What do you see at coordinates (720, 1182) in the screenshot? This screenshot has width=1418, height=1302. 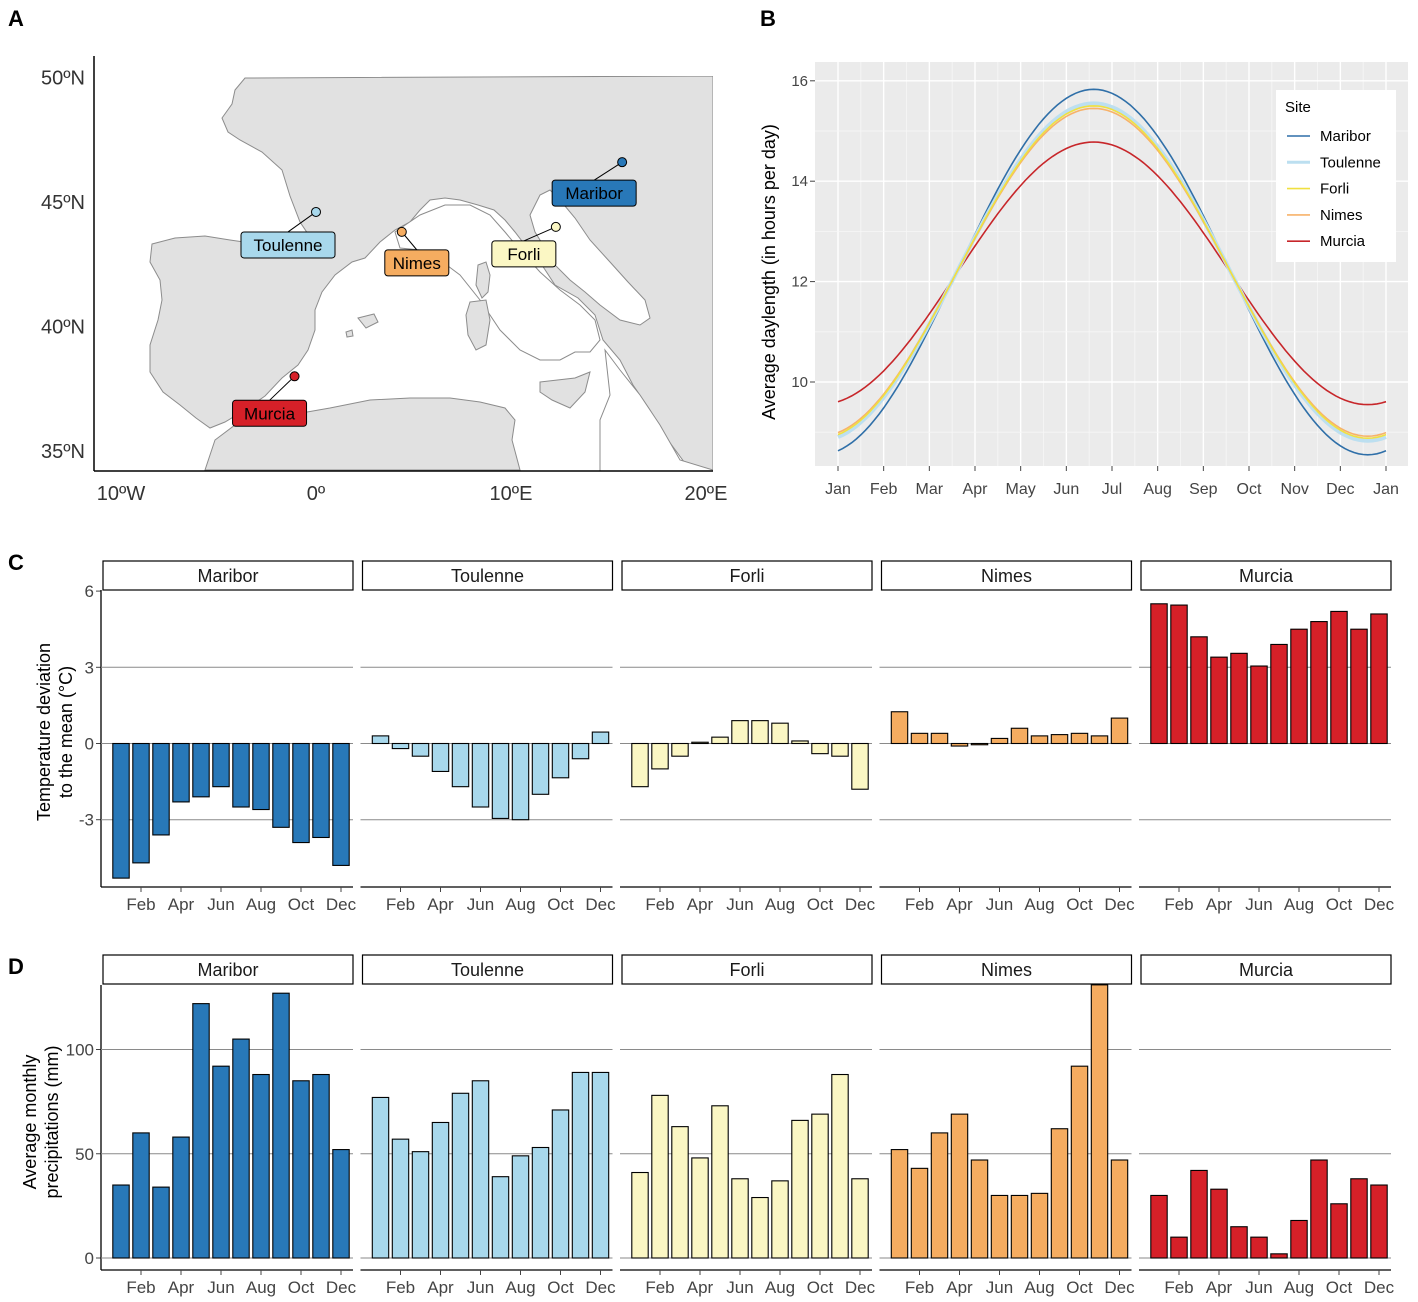 I see `precip-bar-forli-may` at bounding box center [720, 1182].